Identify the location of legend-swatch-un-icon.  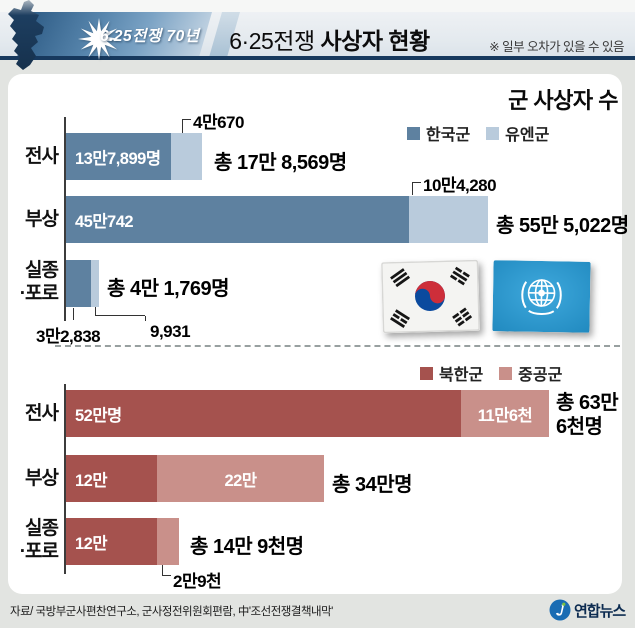
(493, 133).